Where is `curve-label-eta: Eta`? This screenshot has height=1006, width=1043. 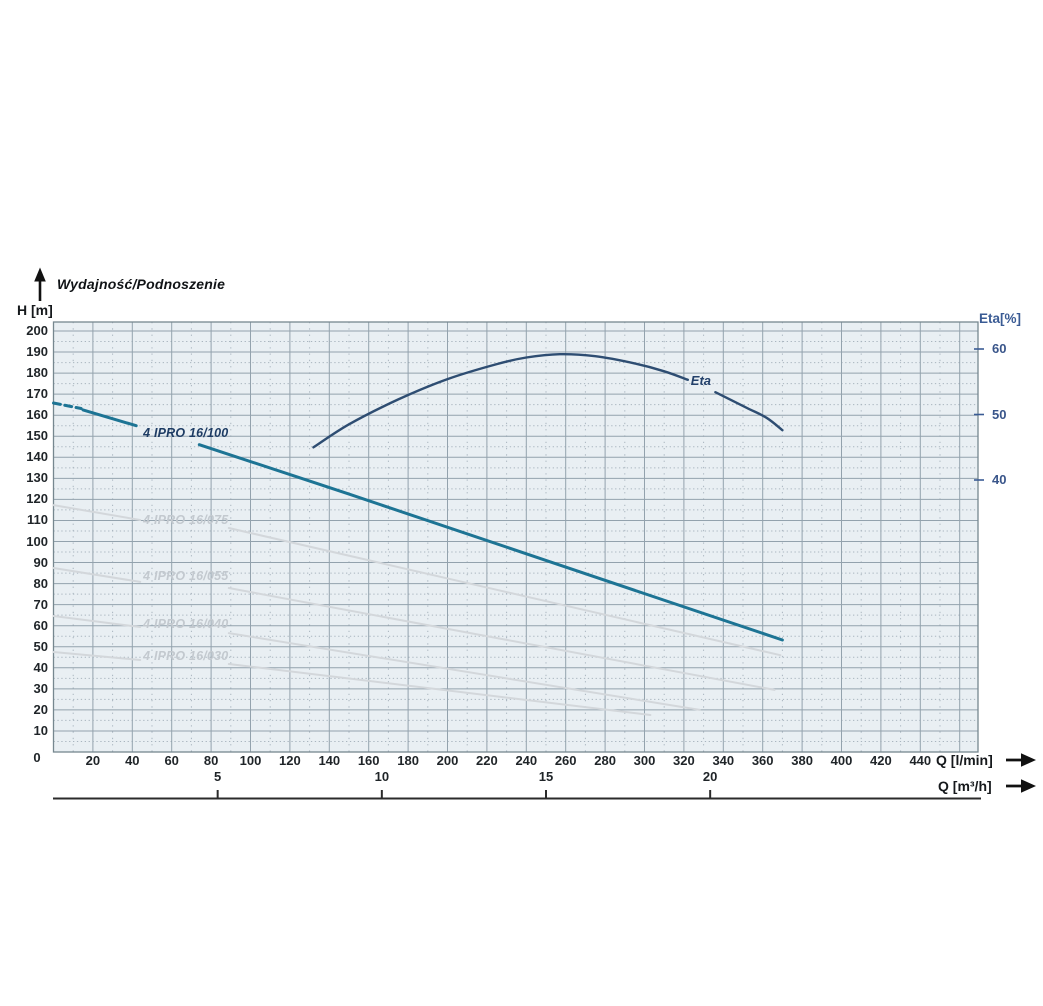
curve-label-eta: Eta is located at coordinates (701, 381).